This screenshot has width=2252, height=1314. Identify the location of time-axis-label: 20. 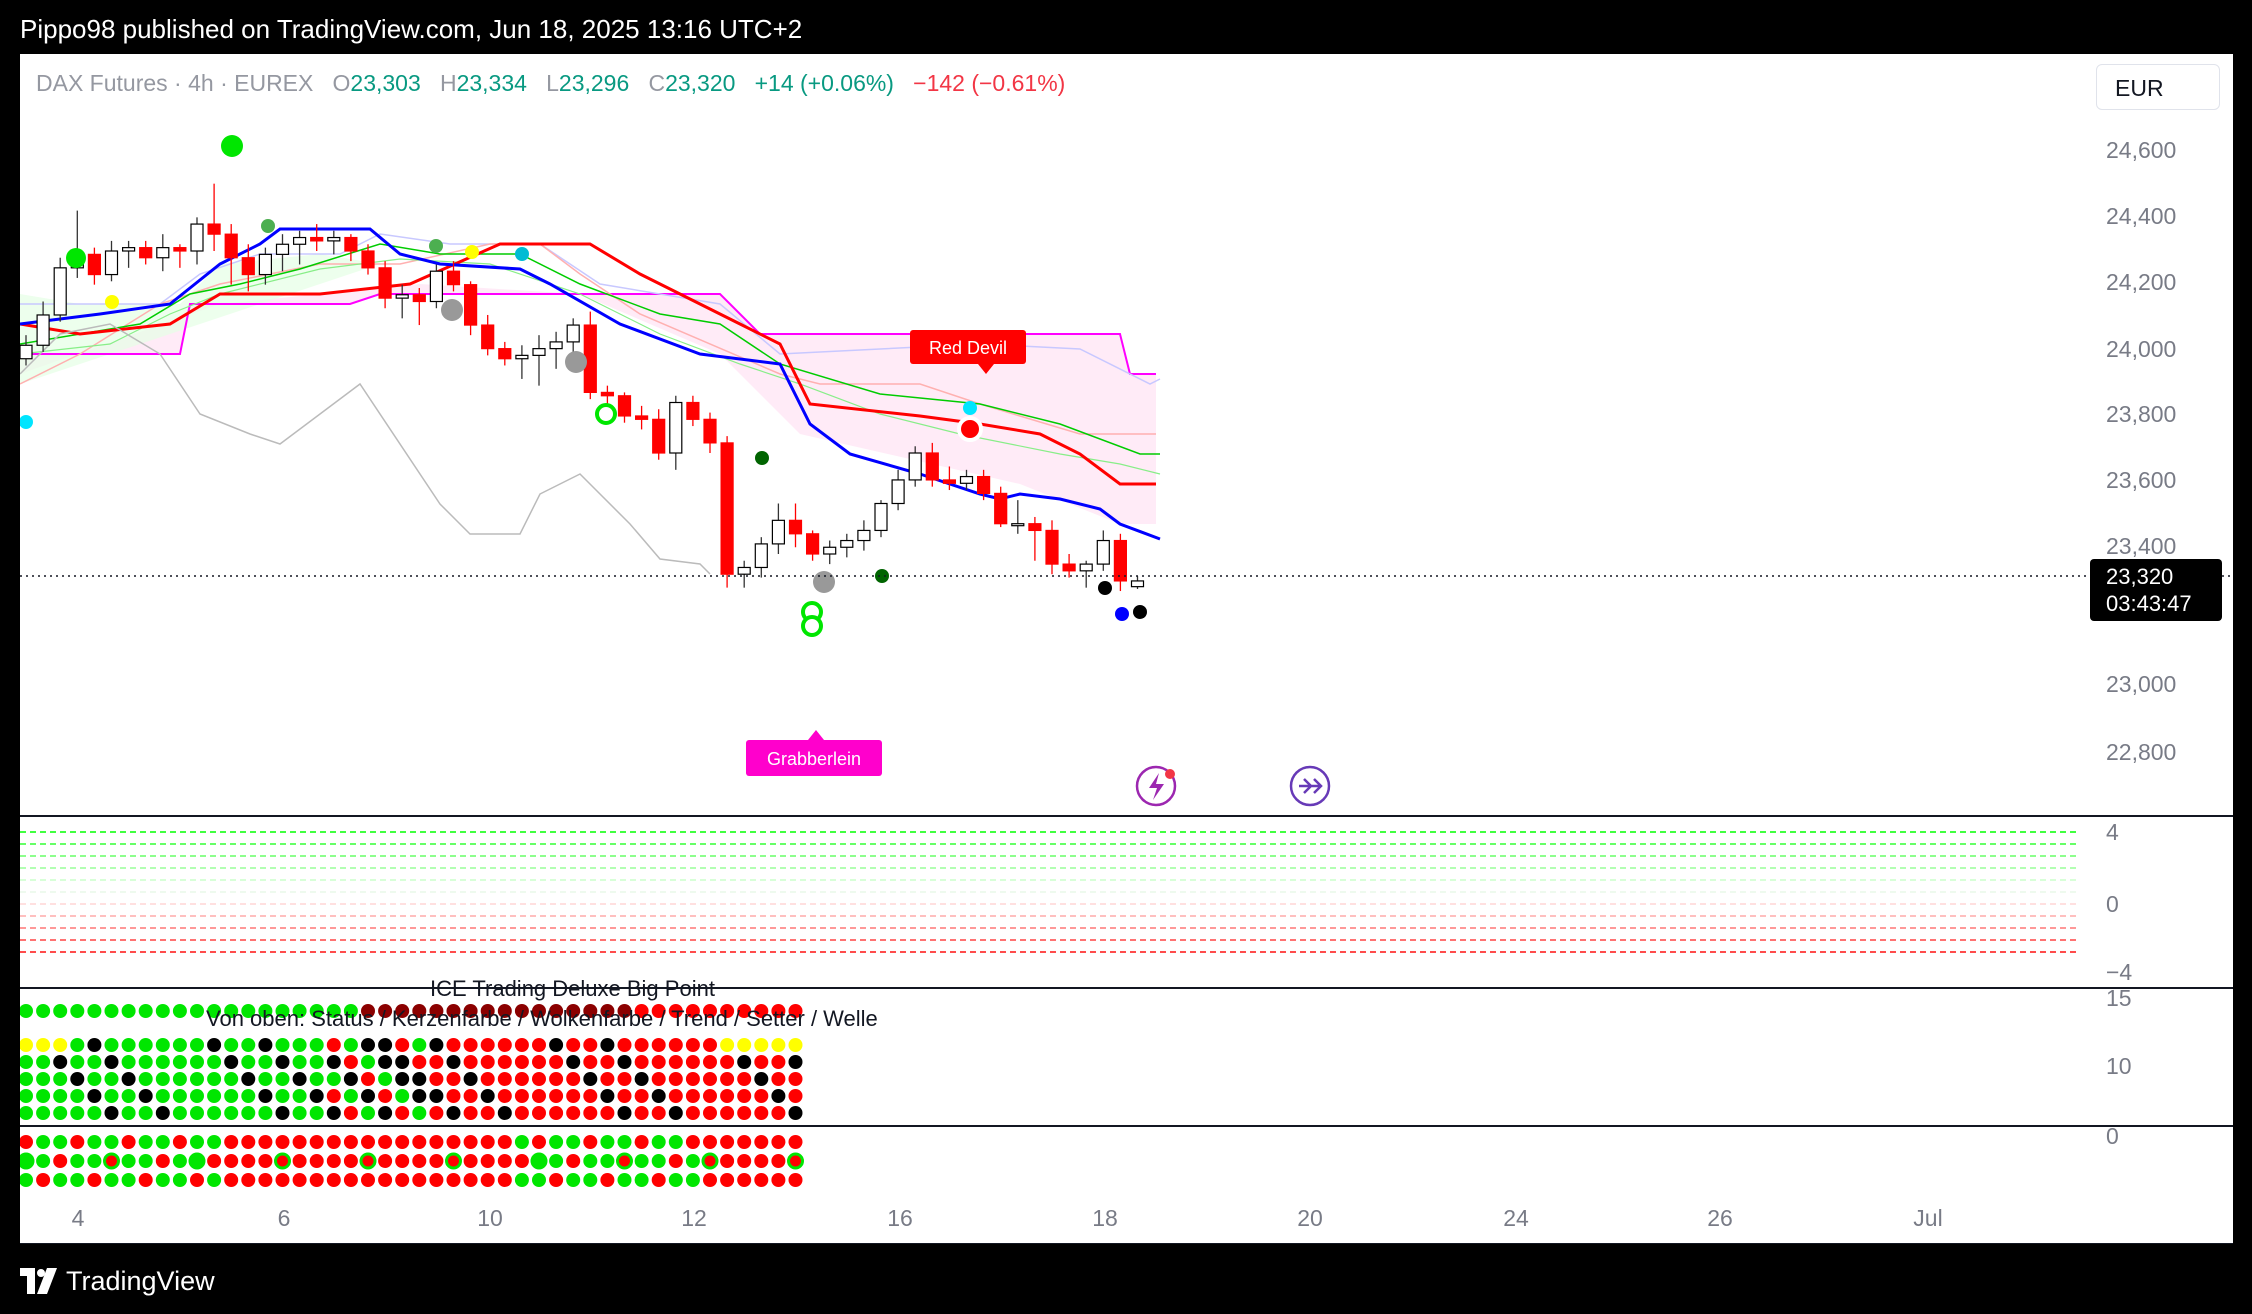
(1310, 1218).